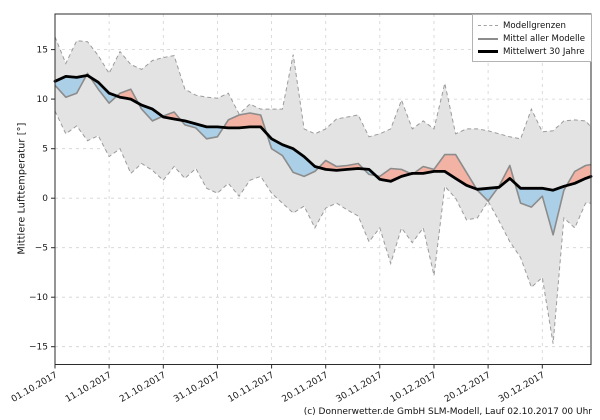  I want to click on x-tick-label: 11.10.2017, so click(89, 387).